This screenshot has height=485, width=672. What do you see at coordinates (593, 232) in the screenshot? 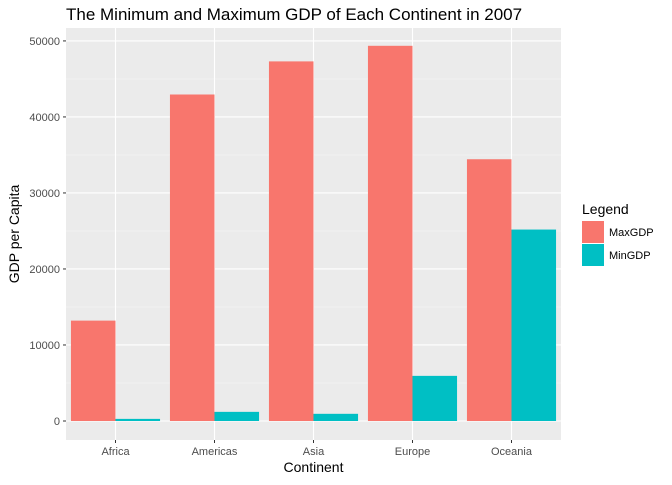
I see `legend-key-maxgdp` at bounding box center [593, 232].